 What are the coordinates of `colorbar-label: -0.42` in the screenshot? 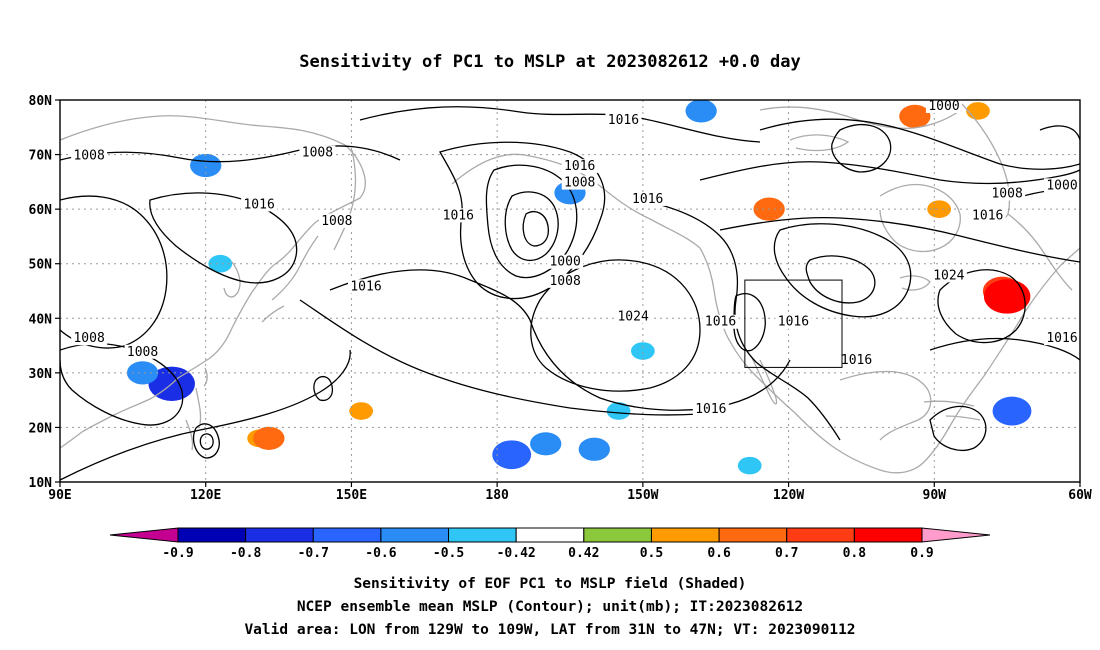 It's located at (516, 553).